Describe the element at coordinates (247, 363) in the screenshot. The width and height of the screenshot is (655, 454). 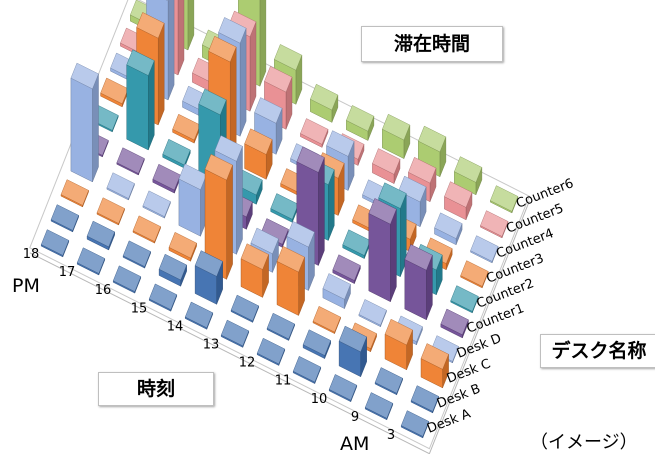
I see `hour-tick-label: 12` at that location.